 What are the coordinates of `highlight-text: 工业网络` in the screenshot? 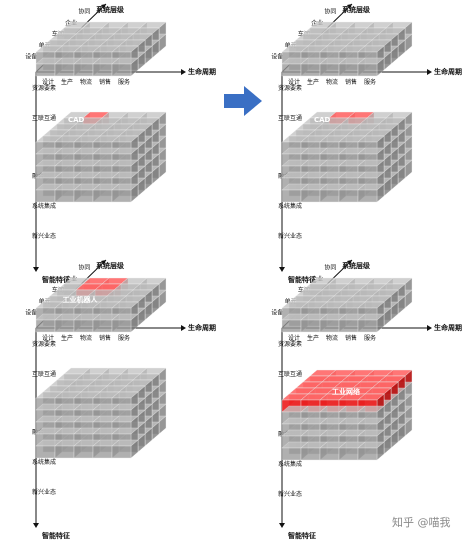 It's located at (346, 391).